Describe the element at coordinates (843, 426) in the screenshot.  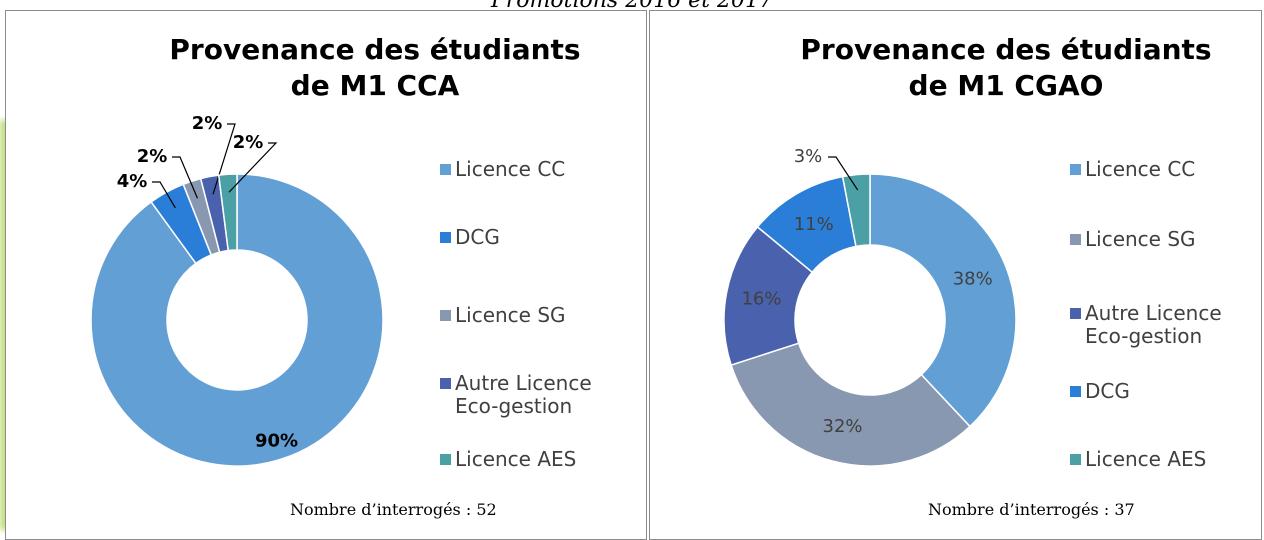
I see `data-label: 32%` at that location.